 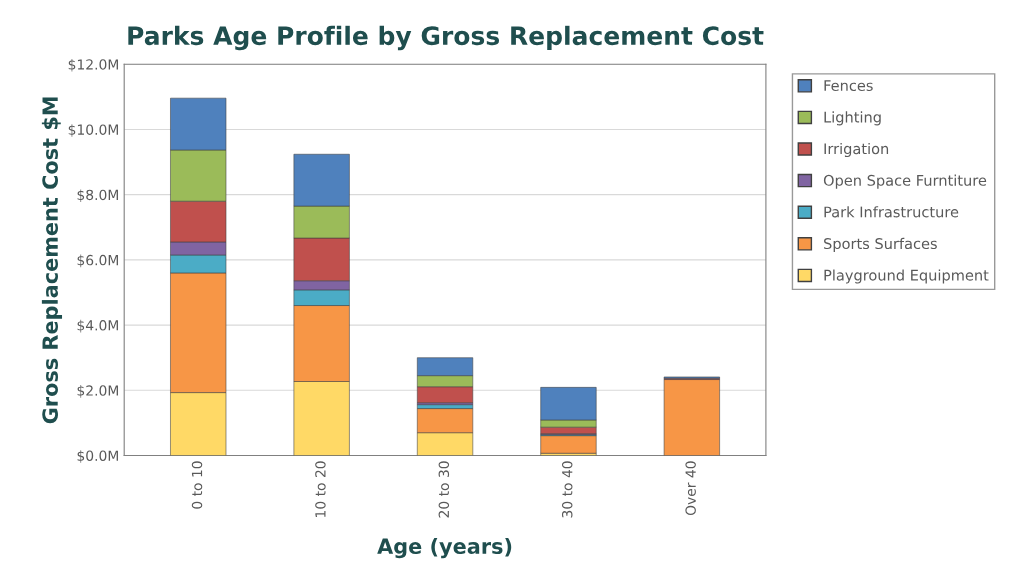 What do you see at coordinates (856, 150) in the screenshot?
I see `legend-label: Irrigation` at bounding box center [856, 150].